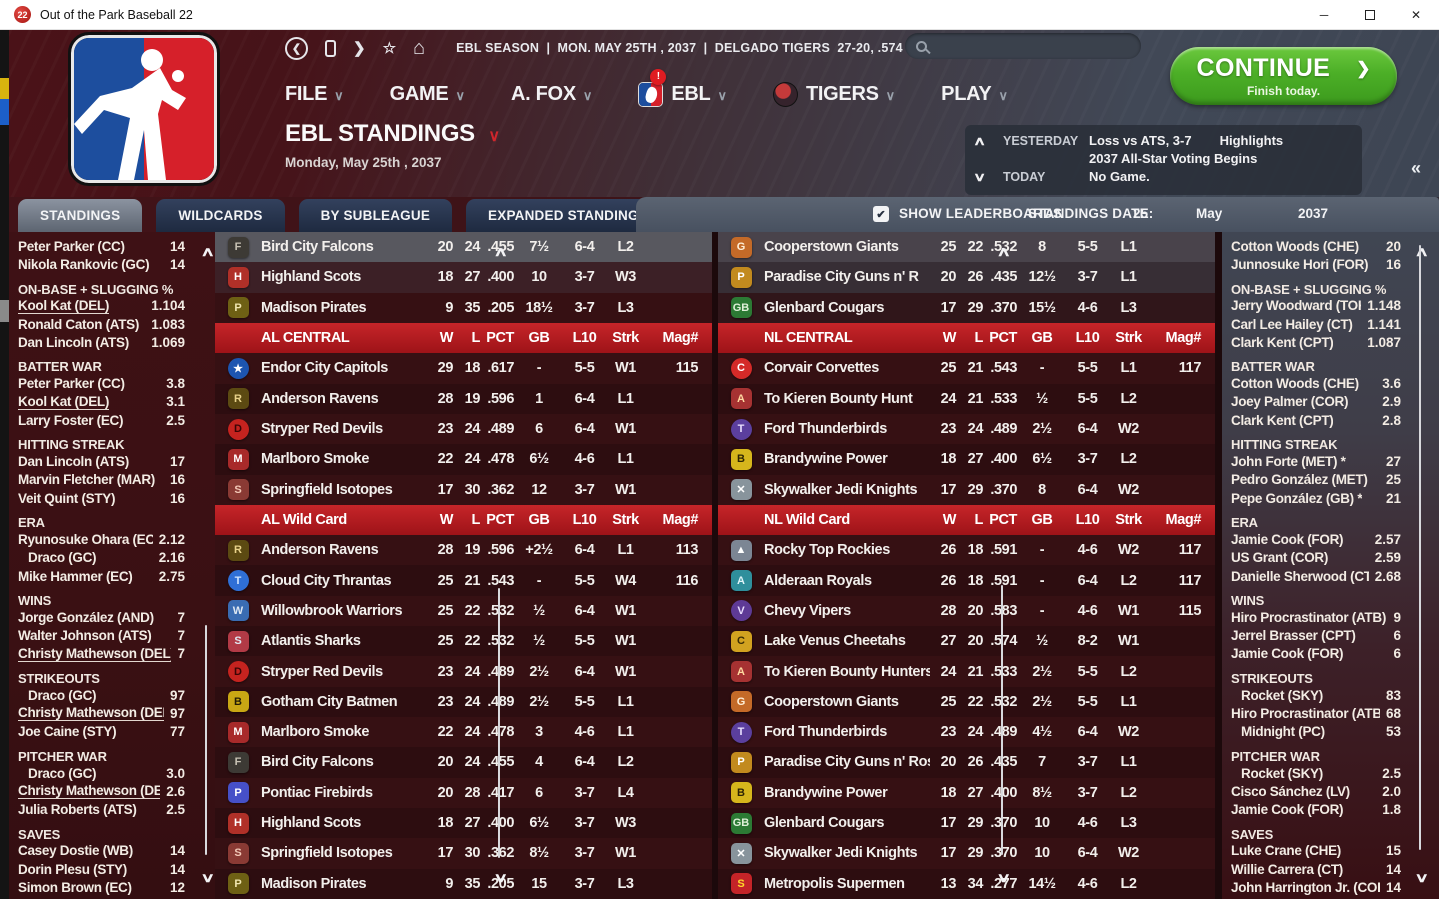  I want to click on leaderboard-entry: Hiro Procrastinator (ATB) 68, so click(1316, 713).